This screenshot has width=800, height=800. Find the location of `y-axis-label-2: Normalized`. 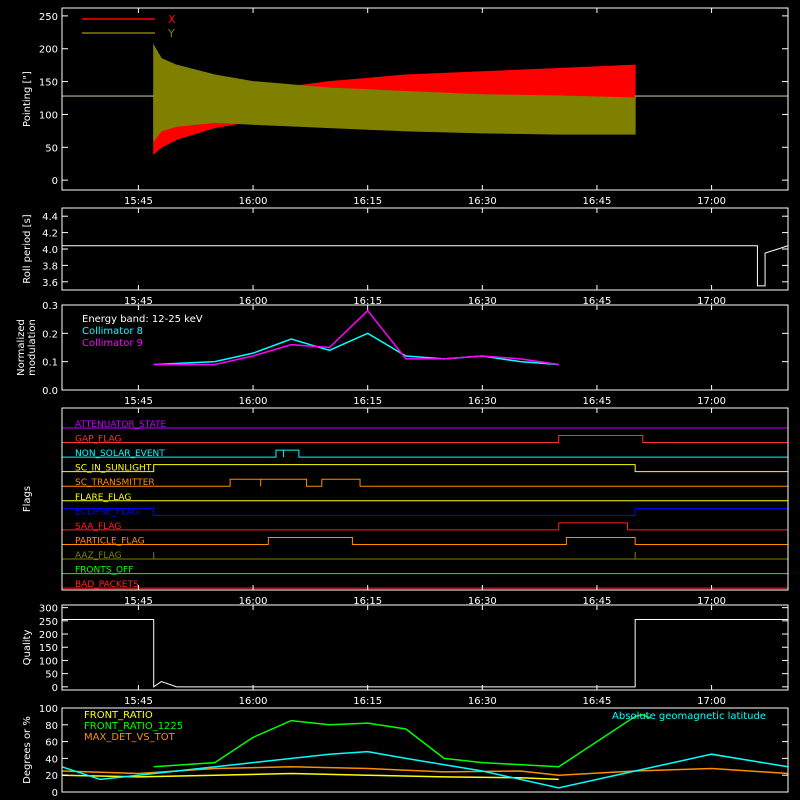

y-axis-label-2: Normalized is located at coordinates (21, 347).